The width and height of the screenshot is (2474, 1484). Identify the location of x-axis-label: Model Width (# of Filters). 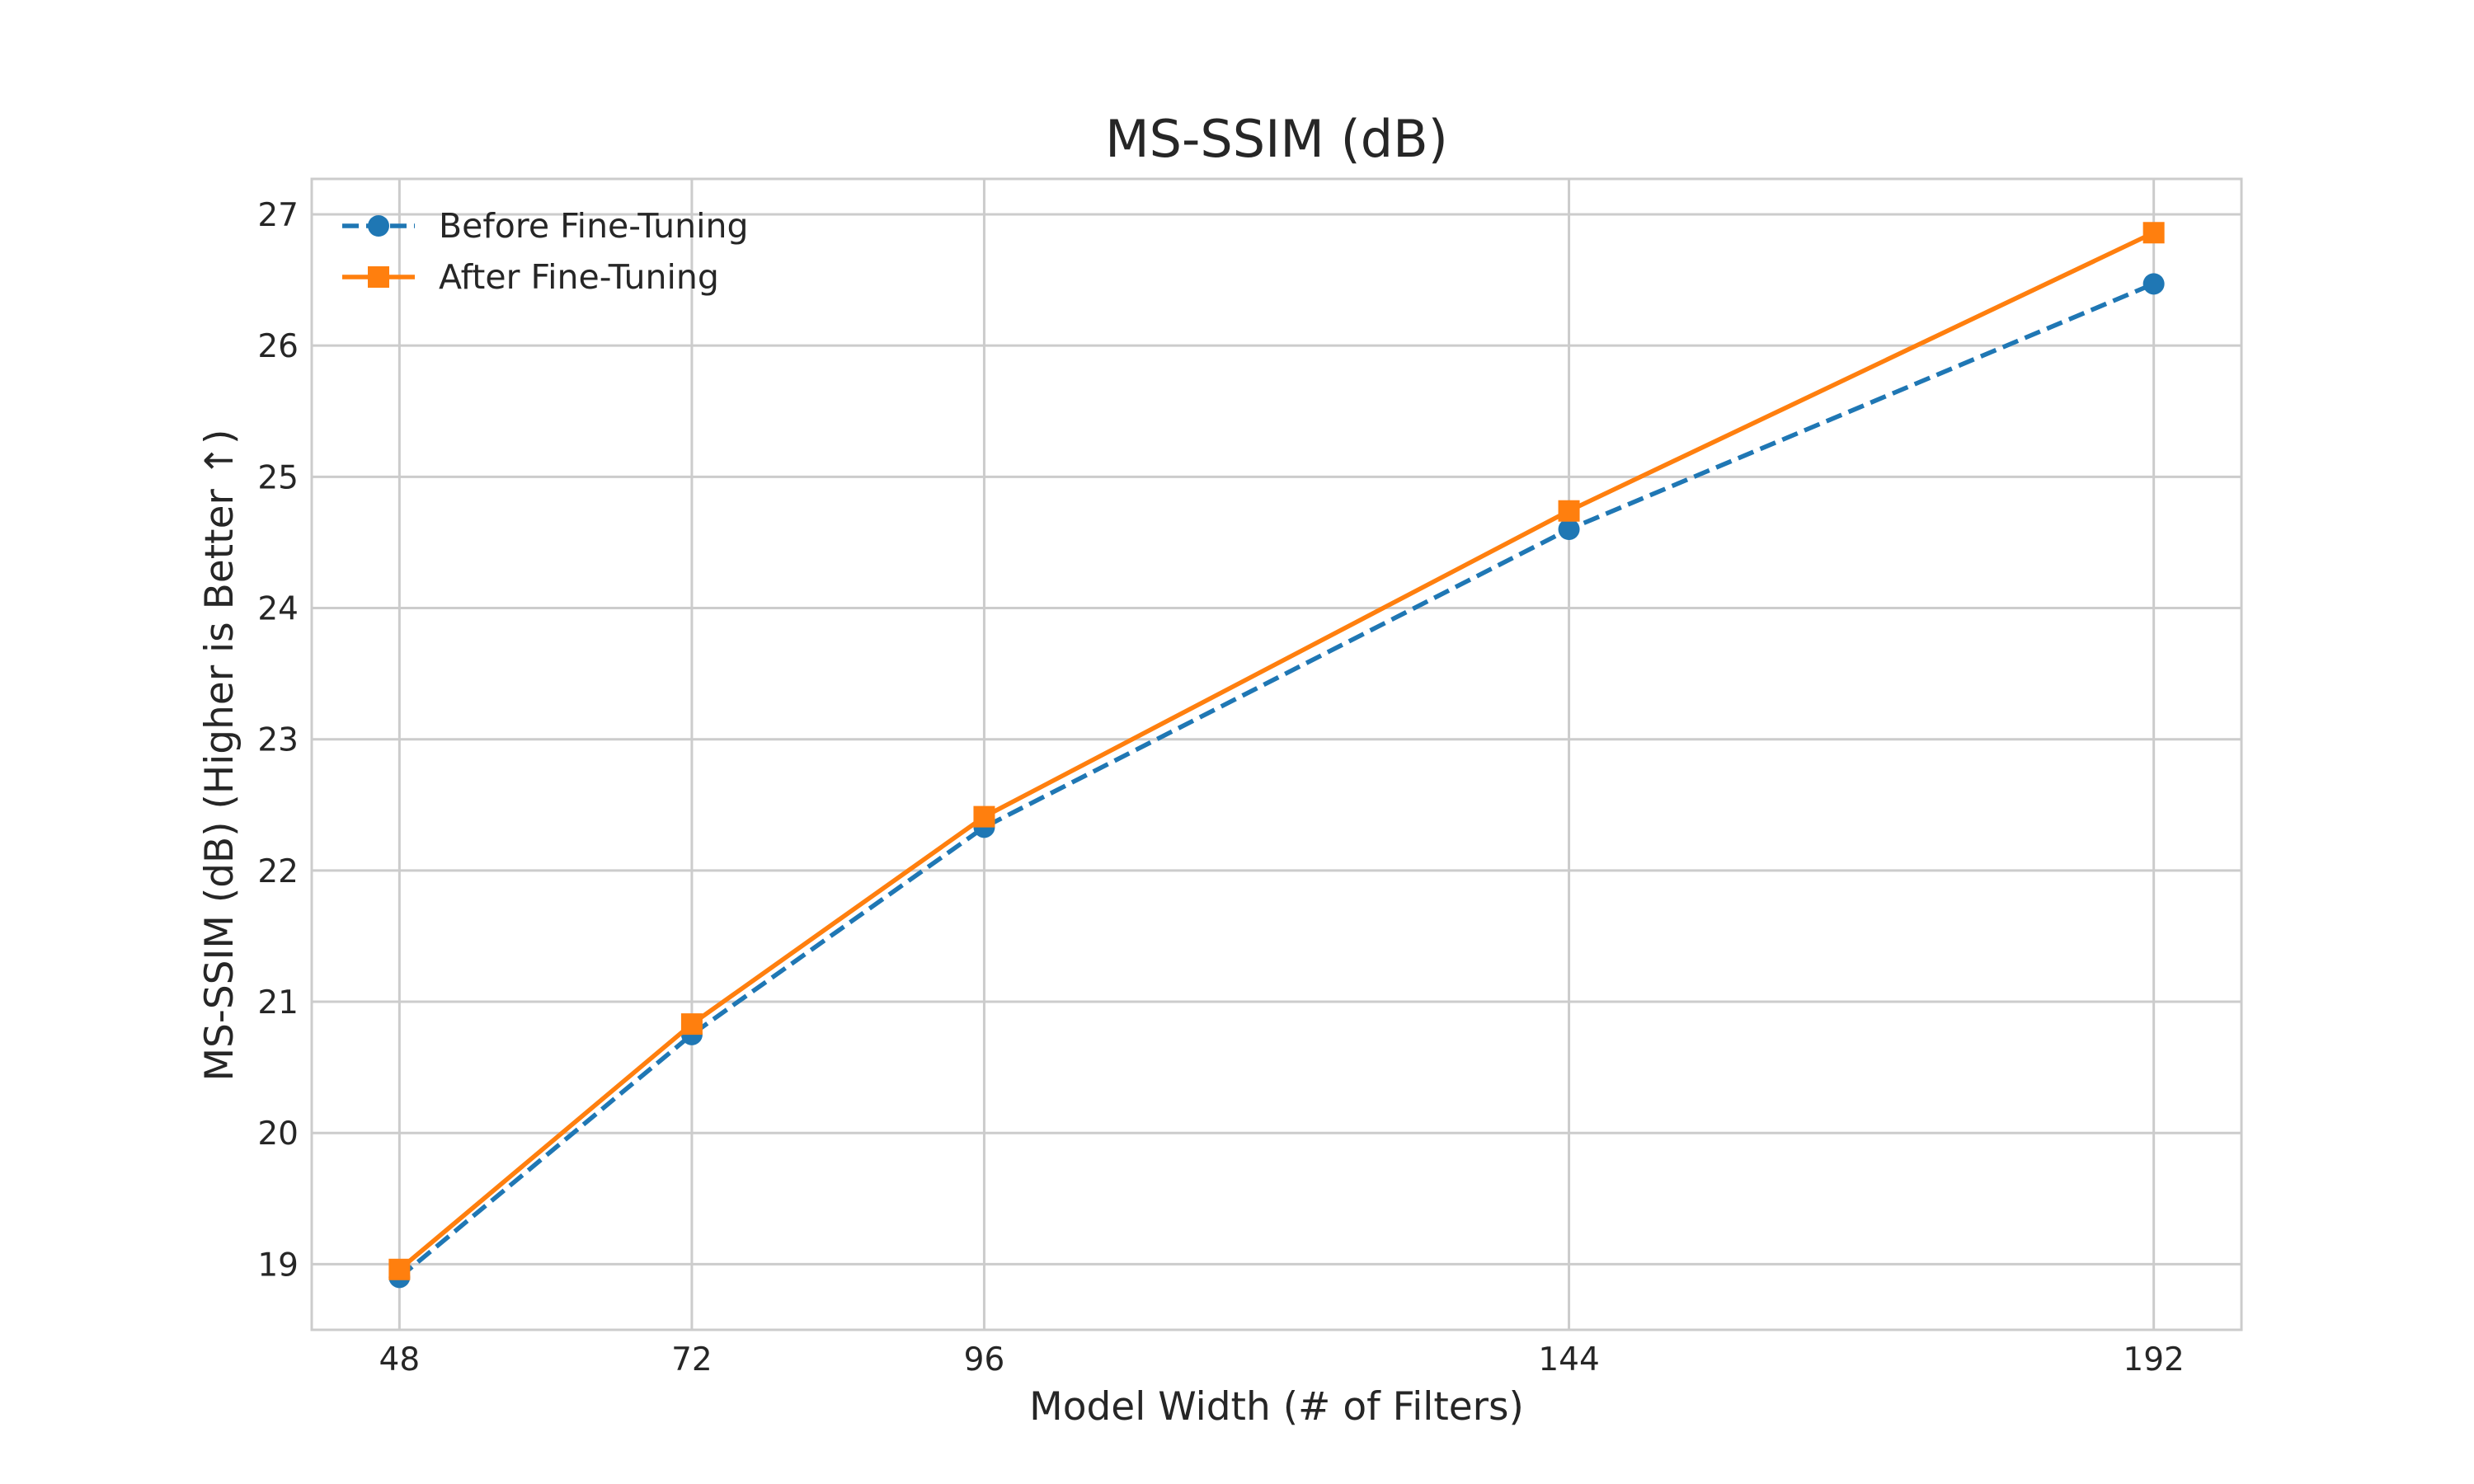
(1276, 1407).